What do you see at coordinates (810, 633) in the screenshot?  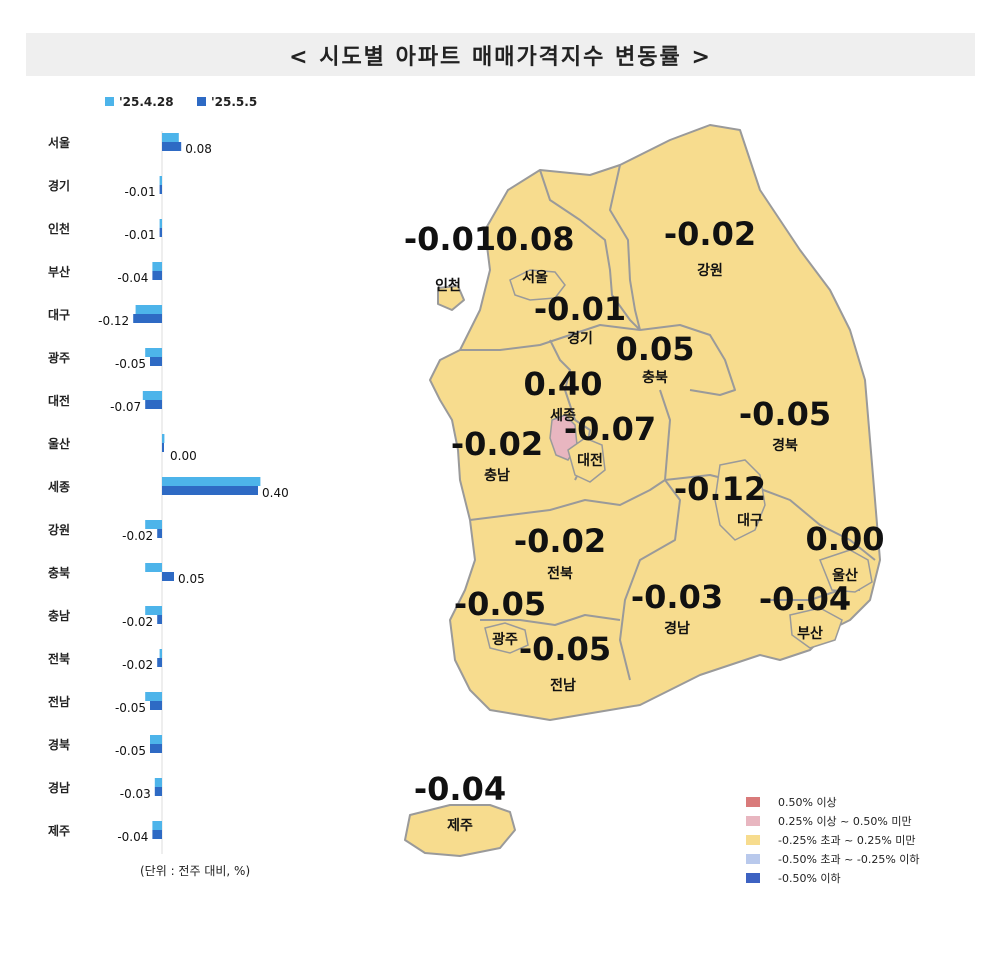 I see `map-region-label: 부산` at bounding box center [810, 633].